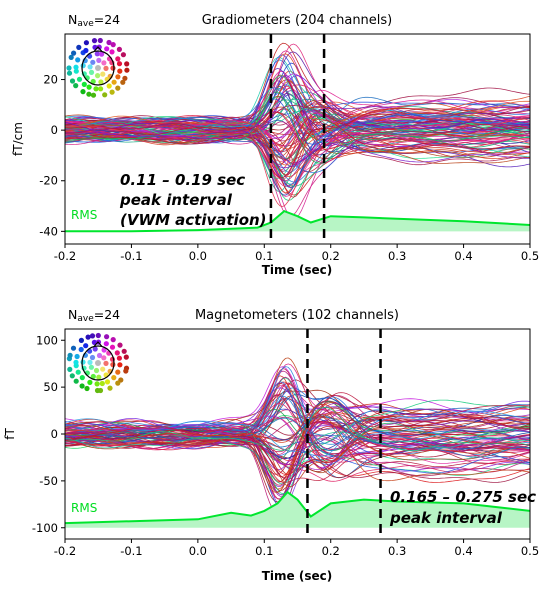  I want to click on rms-fill, so click(297, 510).